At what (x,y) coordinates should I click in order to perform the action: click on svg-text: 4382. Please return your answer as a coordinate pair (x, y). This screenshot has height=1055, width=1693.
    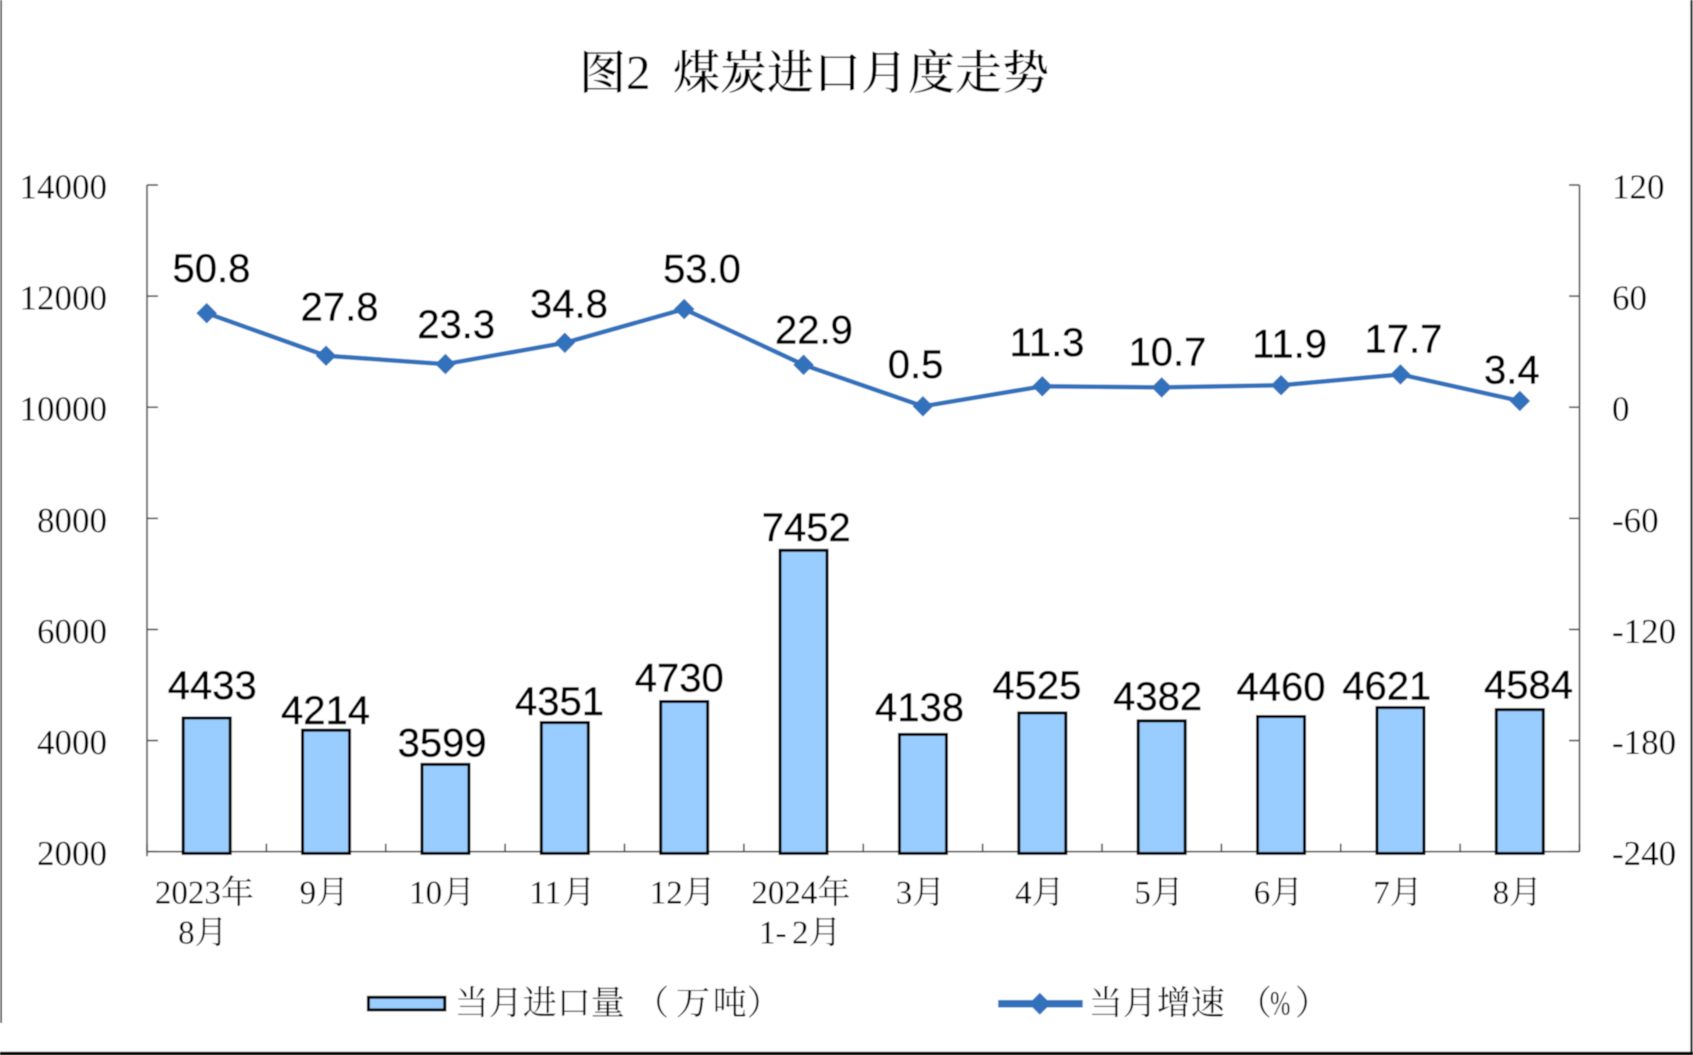
    Looking at the image, I should click on (1157, 697).